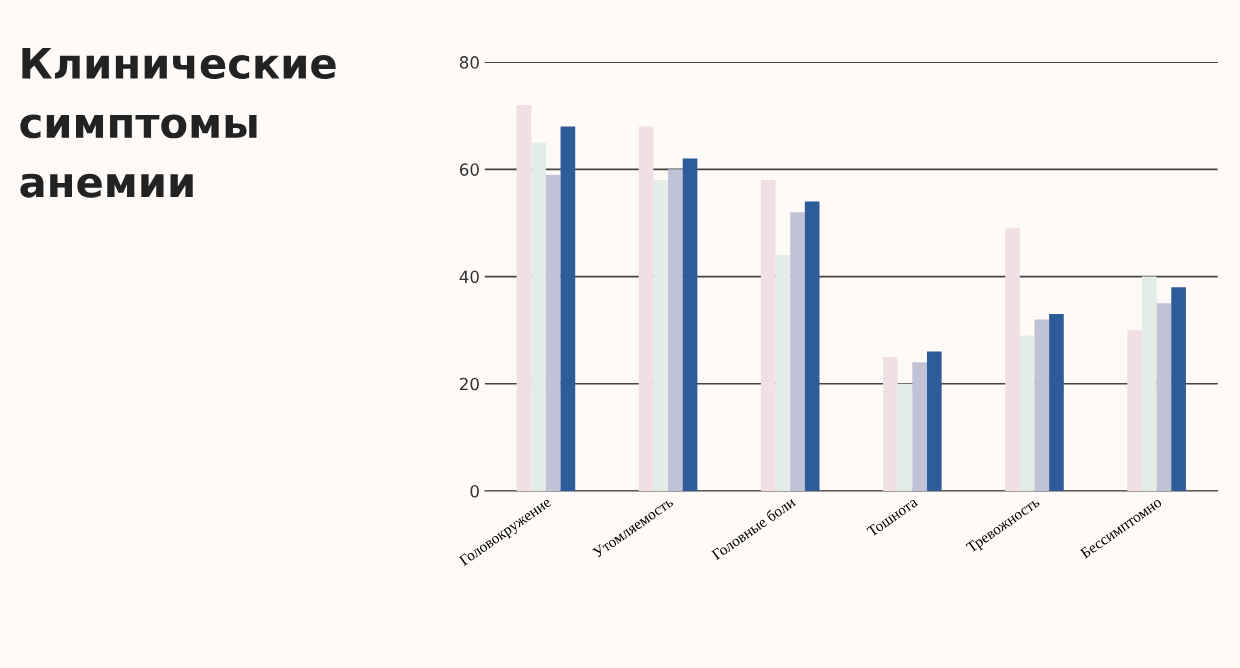 The width and height of the screenshot is (1240, 668). I want to click on y-tick-label: 80, so click(469, 62).